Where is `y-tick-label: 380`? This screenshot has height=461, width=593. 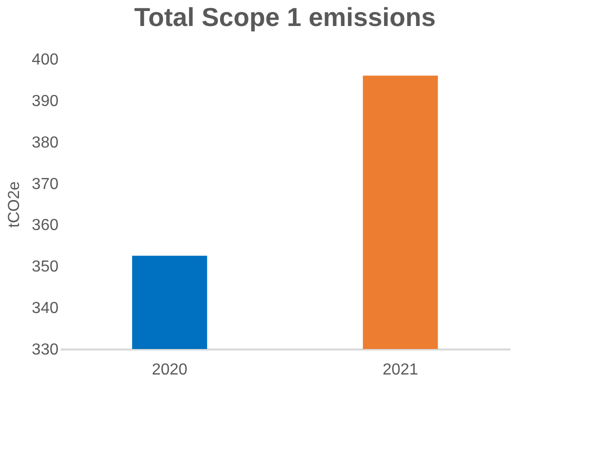 y-tick-label: 380 is located at coordinates (45, 143).